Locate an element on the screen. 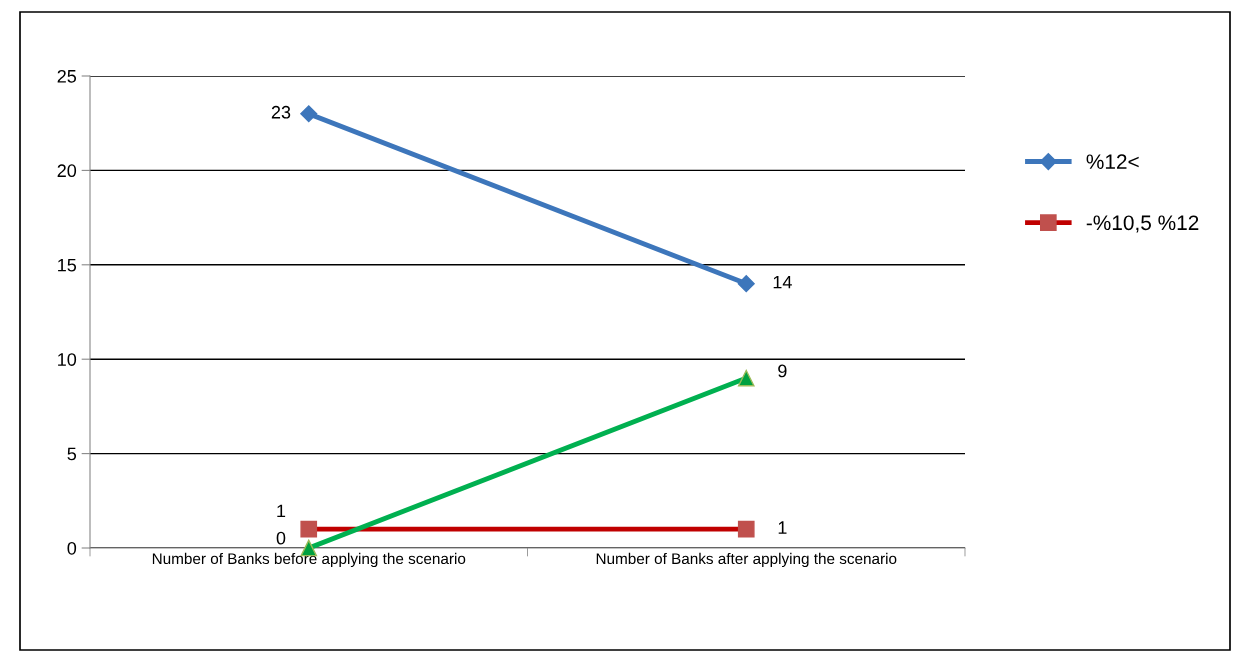 This screenshot has height=662, width=1237. data-label: 9 is located at coordinates (782, 371).